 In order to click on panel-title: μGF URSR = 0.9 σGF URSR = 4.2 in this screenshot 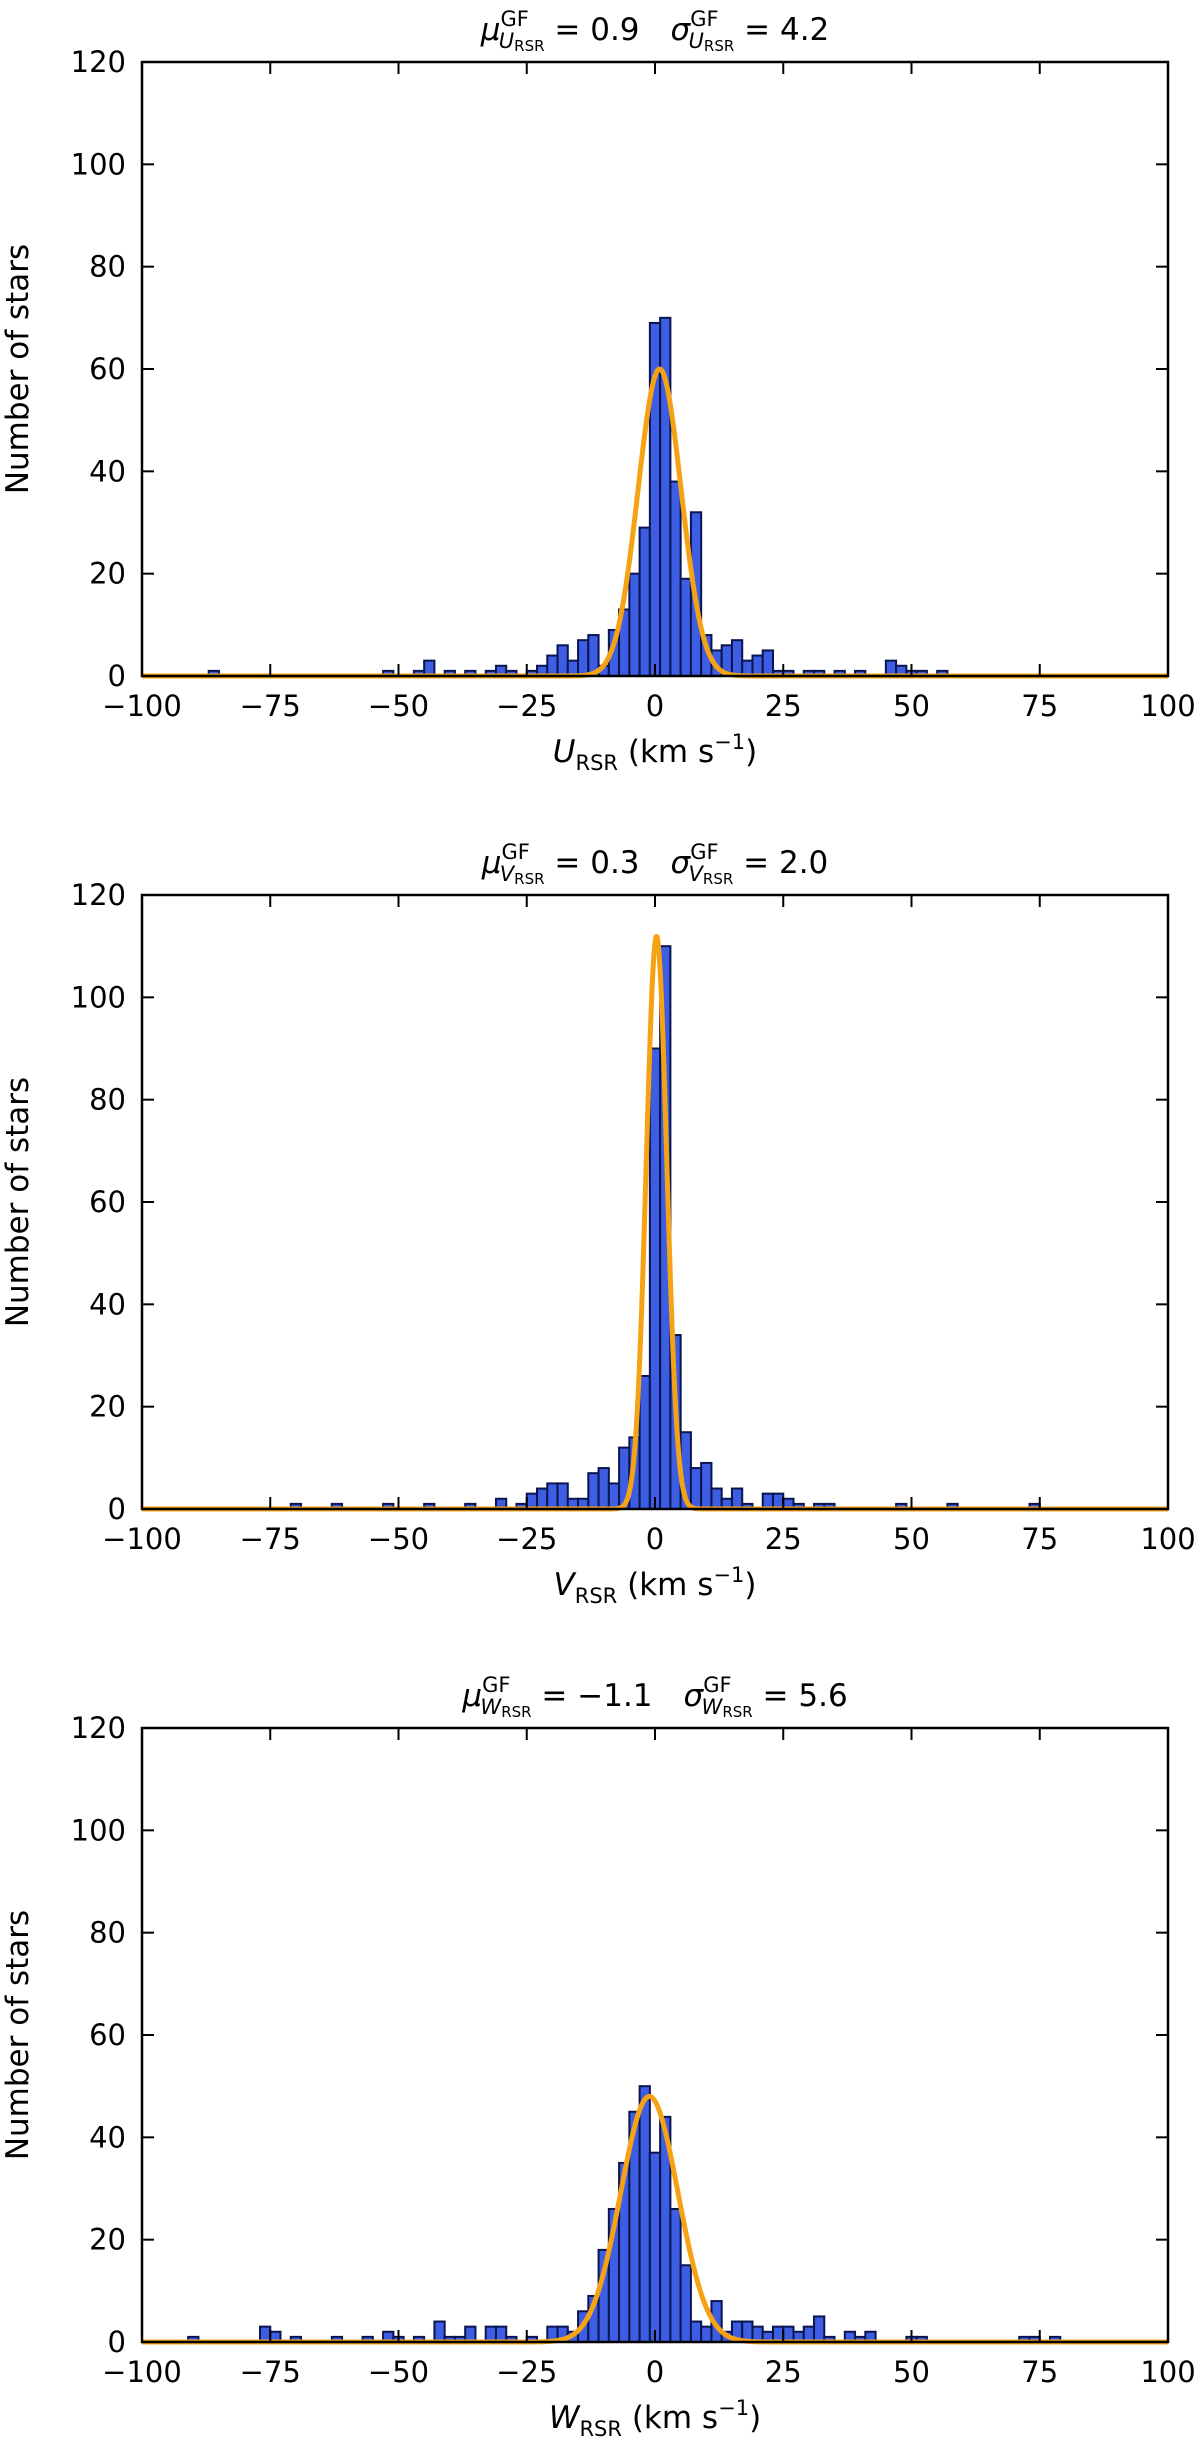, I will do `click(655, 31)`.